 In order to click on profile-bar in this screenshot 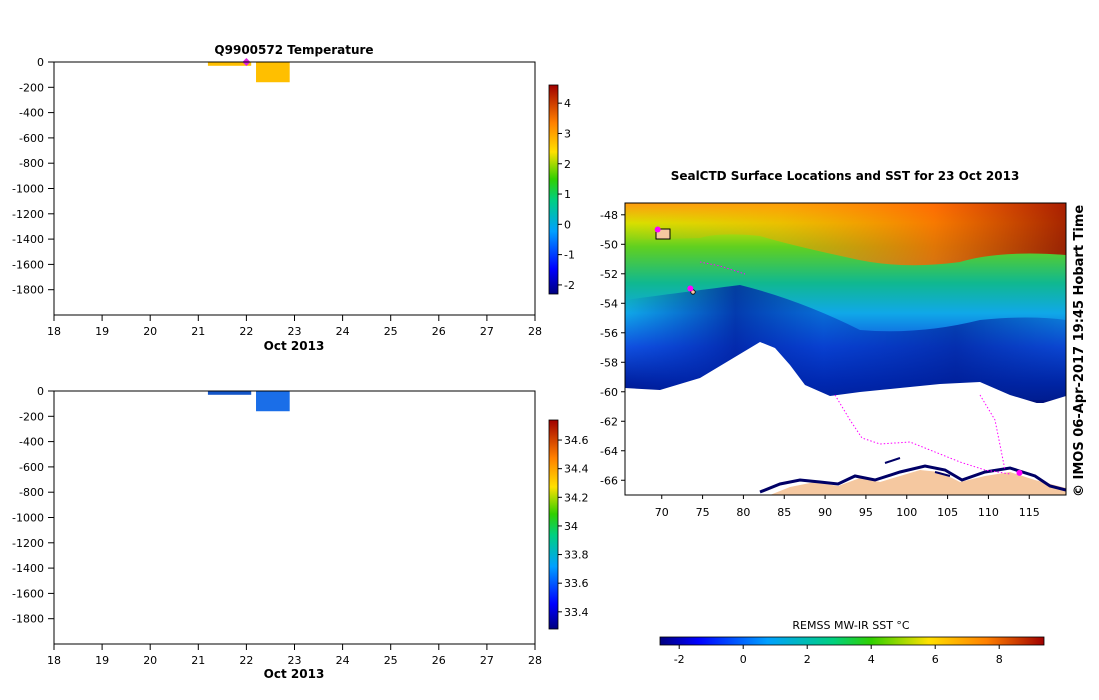, I will do `click(229, 393)`.